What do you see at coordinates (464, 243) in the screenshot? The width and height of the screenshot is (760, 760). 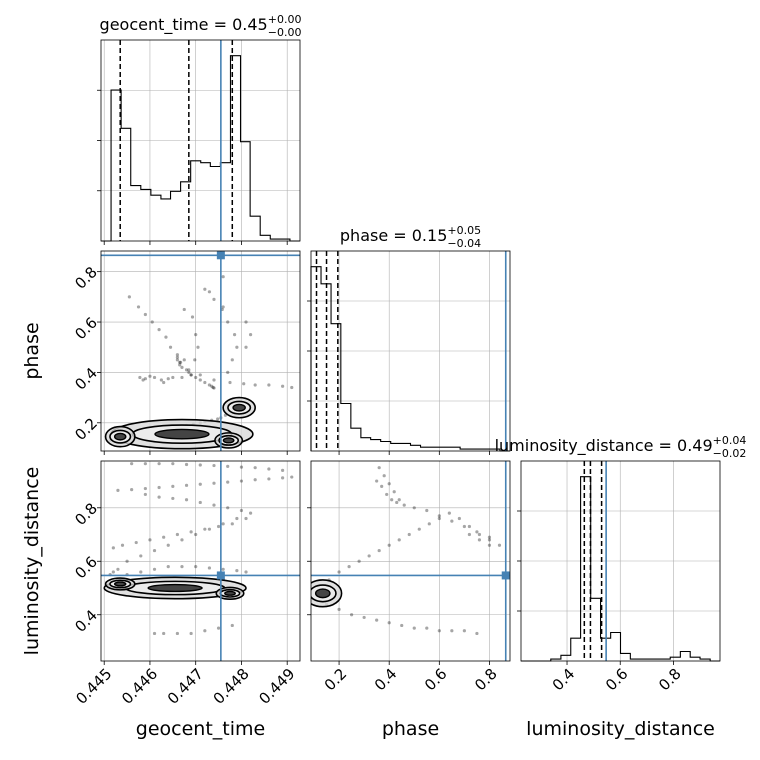 I see `title-minus: −0.04` at bounding box center [464, 243].